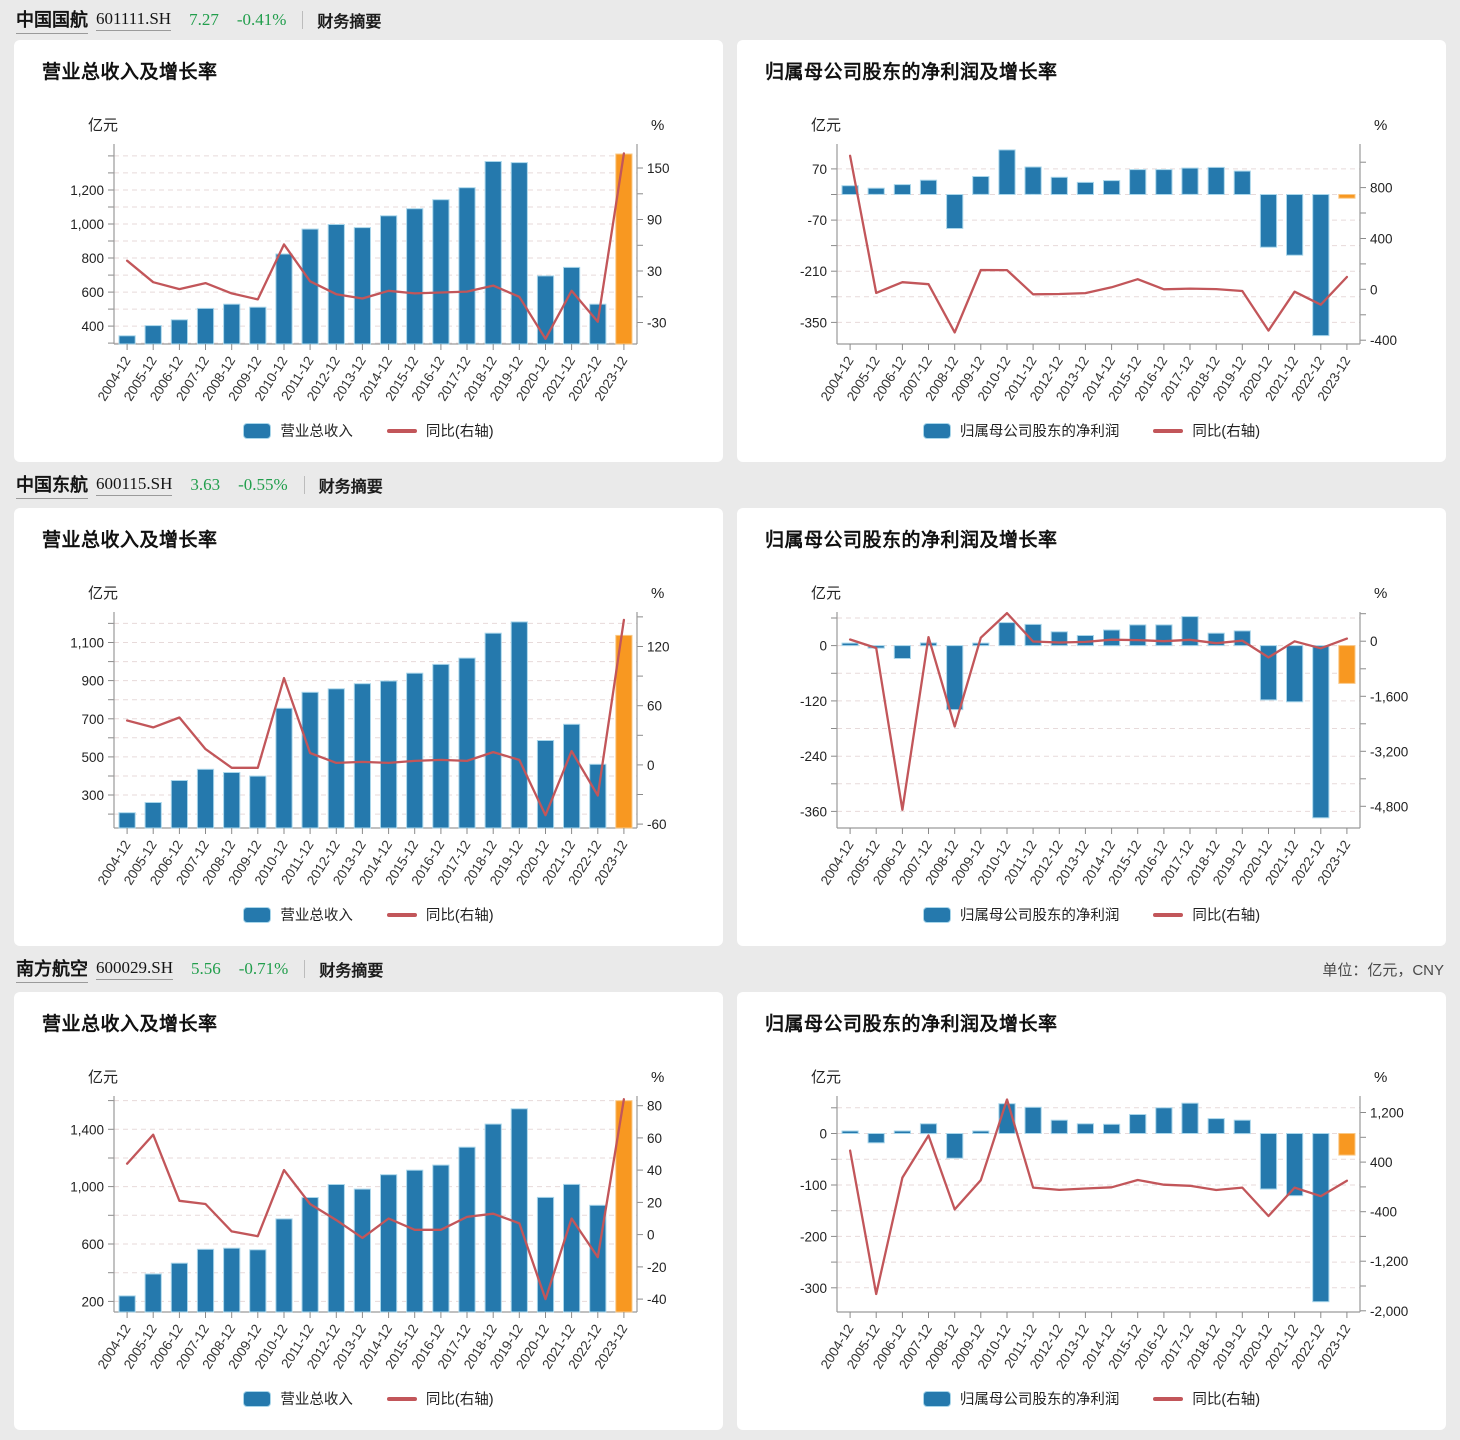 The height and width of the screenshot is (1440, 1460). Describe the element at coordinates (813, 322) in the screenshot. I see `svg-text: -350` at that location.